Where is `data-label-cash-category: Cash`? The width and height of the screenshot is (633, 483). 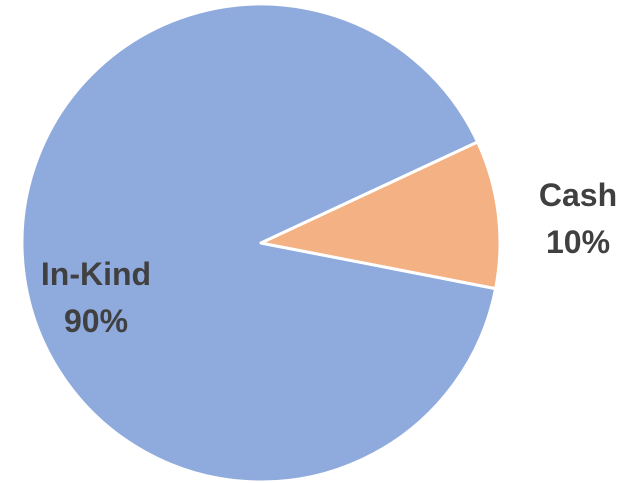 data-label-cash-category: Cash is located at coordinates (578, 195).